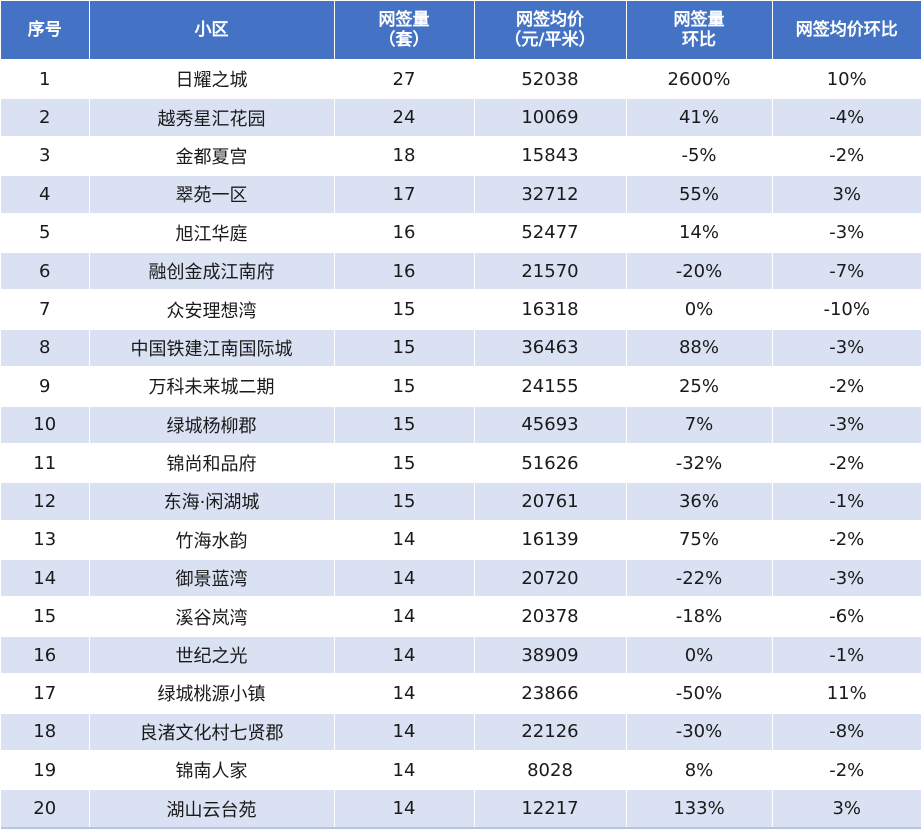 Image resolution: width=922 pixels, height=829 pixels. Describe the element at coordinates (699, 387) in the screenshot. I see `cell-volume-mom: 25%` at that location.